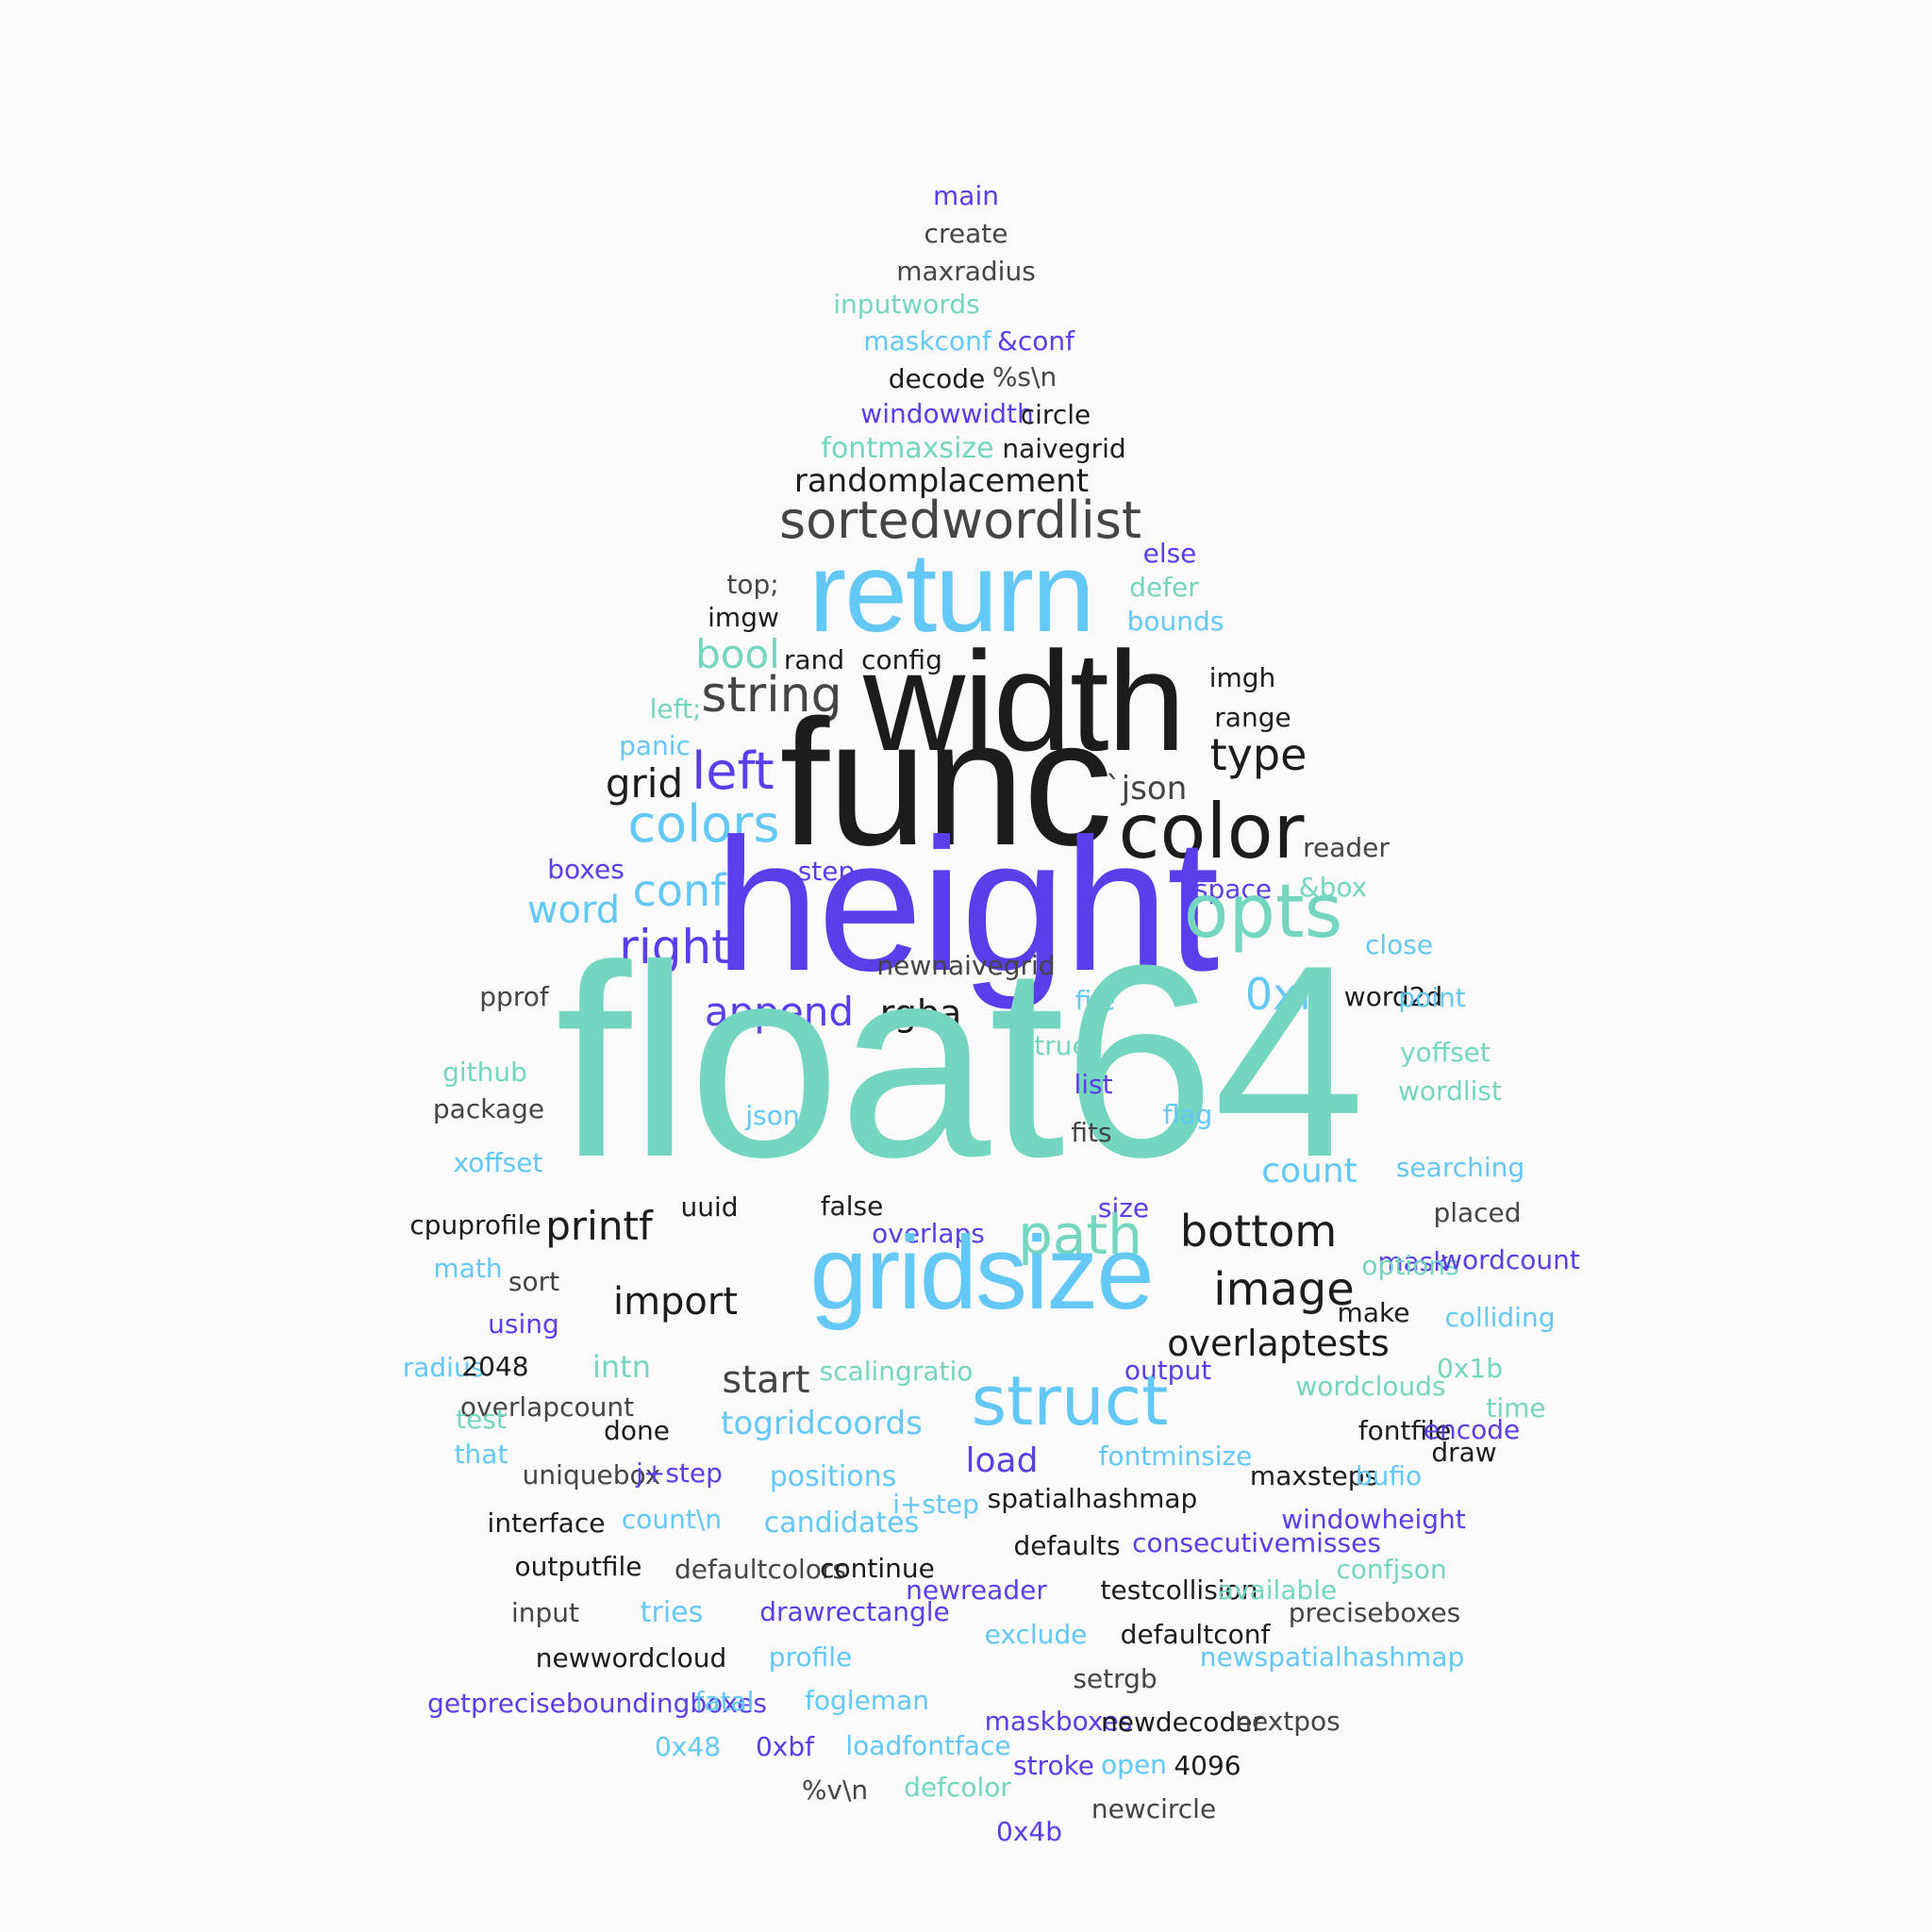  Describe the element at coordinates (1196, 1635) in the screenshot. I see `word-defaultconf: defaultconf` at that location.